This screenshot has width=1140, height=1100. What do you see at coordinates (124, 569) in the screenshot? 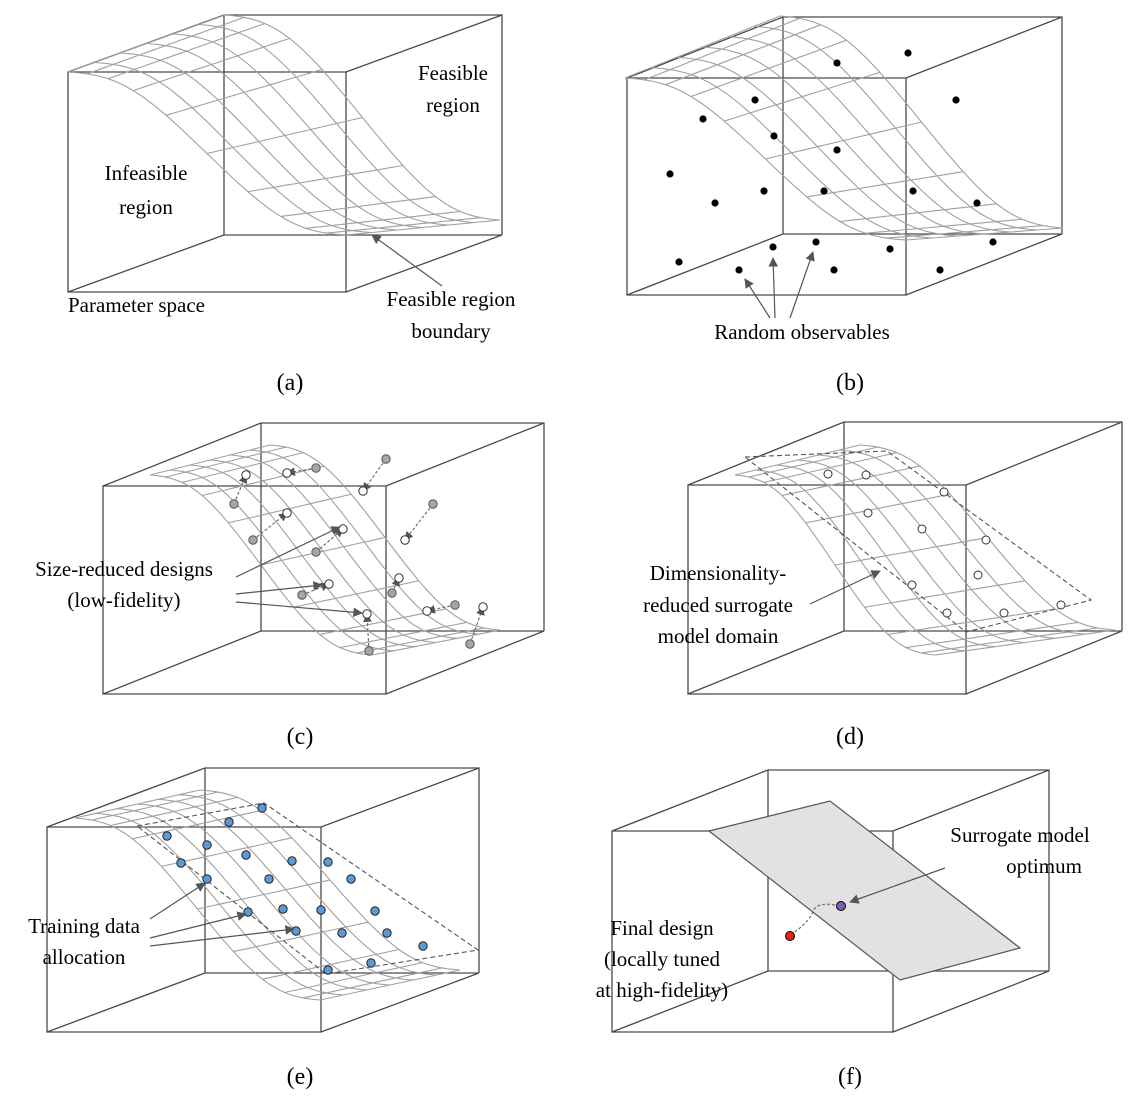
I see `size-reduced-label-line1: Size-reduced designs` at bounding box center [124, 569].